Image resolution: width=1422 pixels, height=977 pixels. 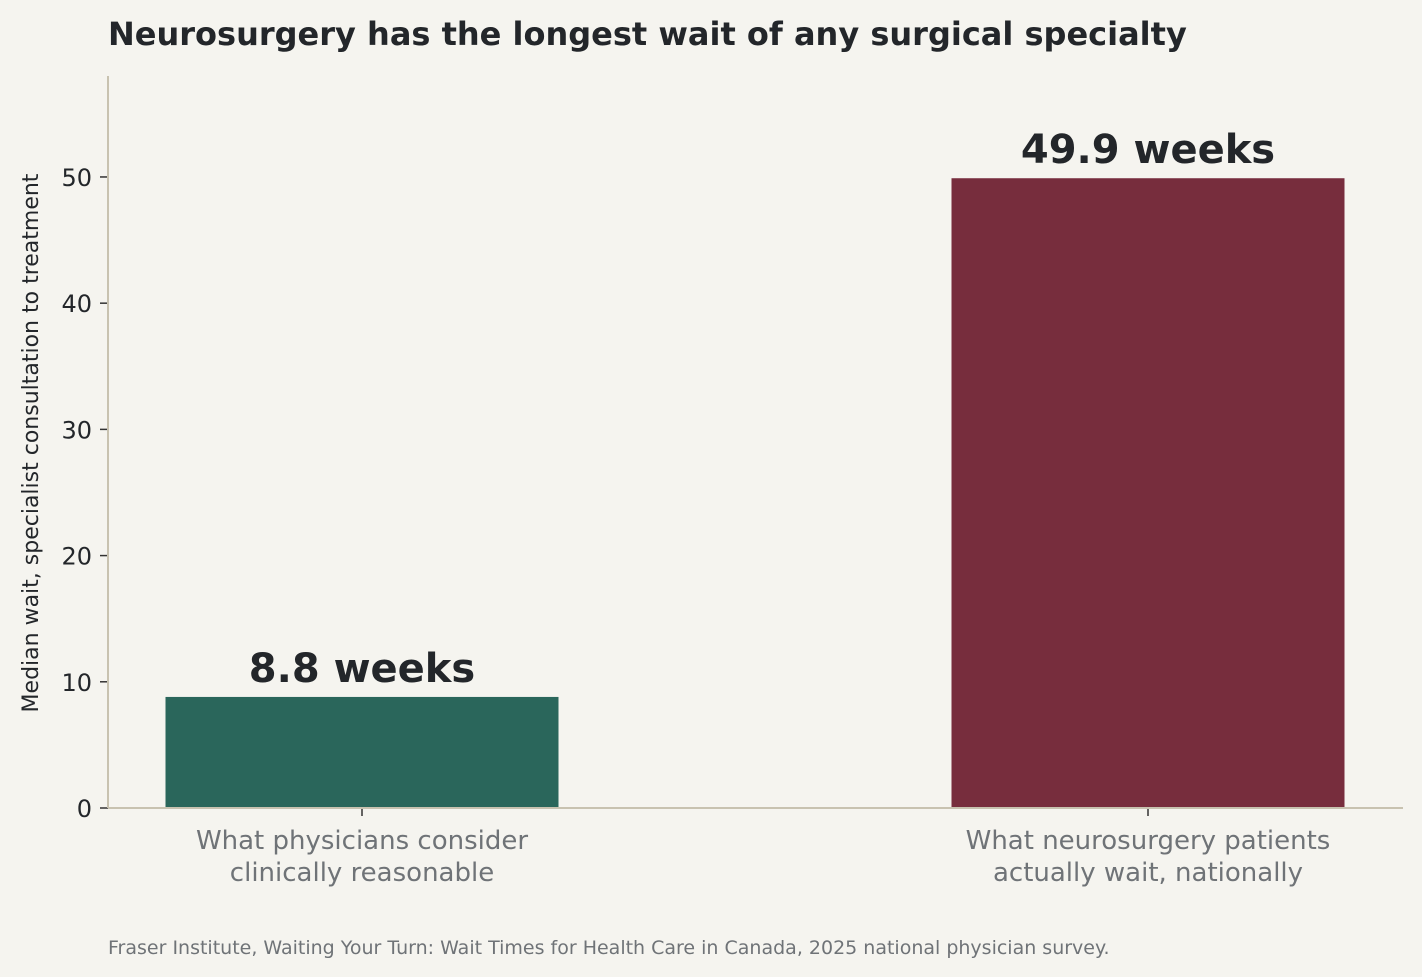 What do you see at coordinates (84, 493) in the screenshot?
I see `y-axis-ticks: 0 10 20 30 40 50` at bounding box center [84, 493].